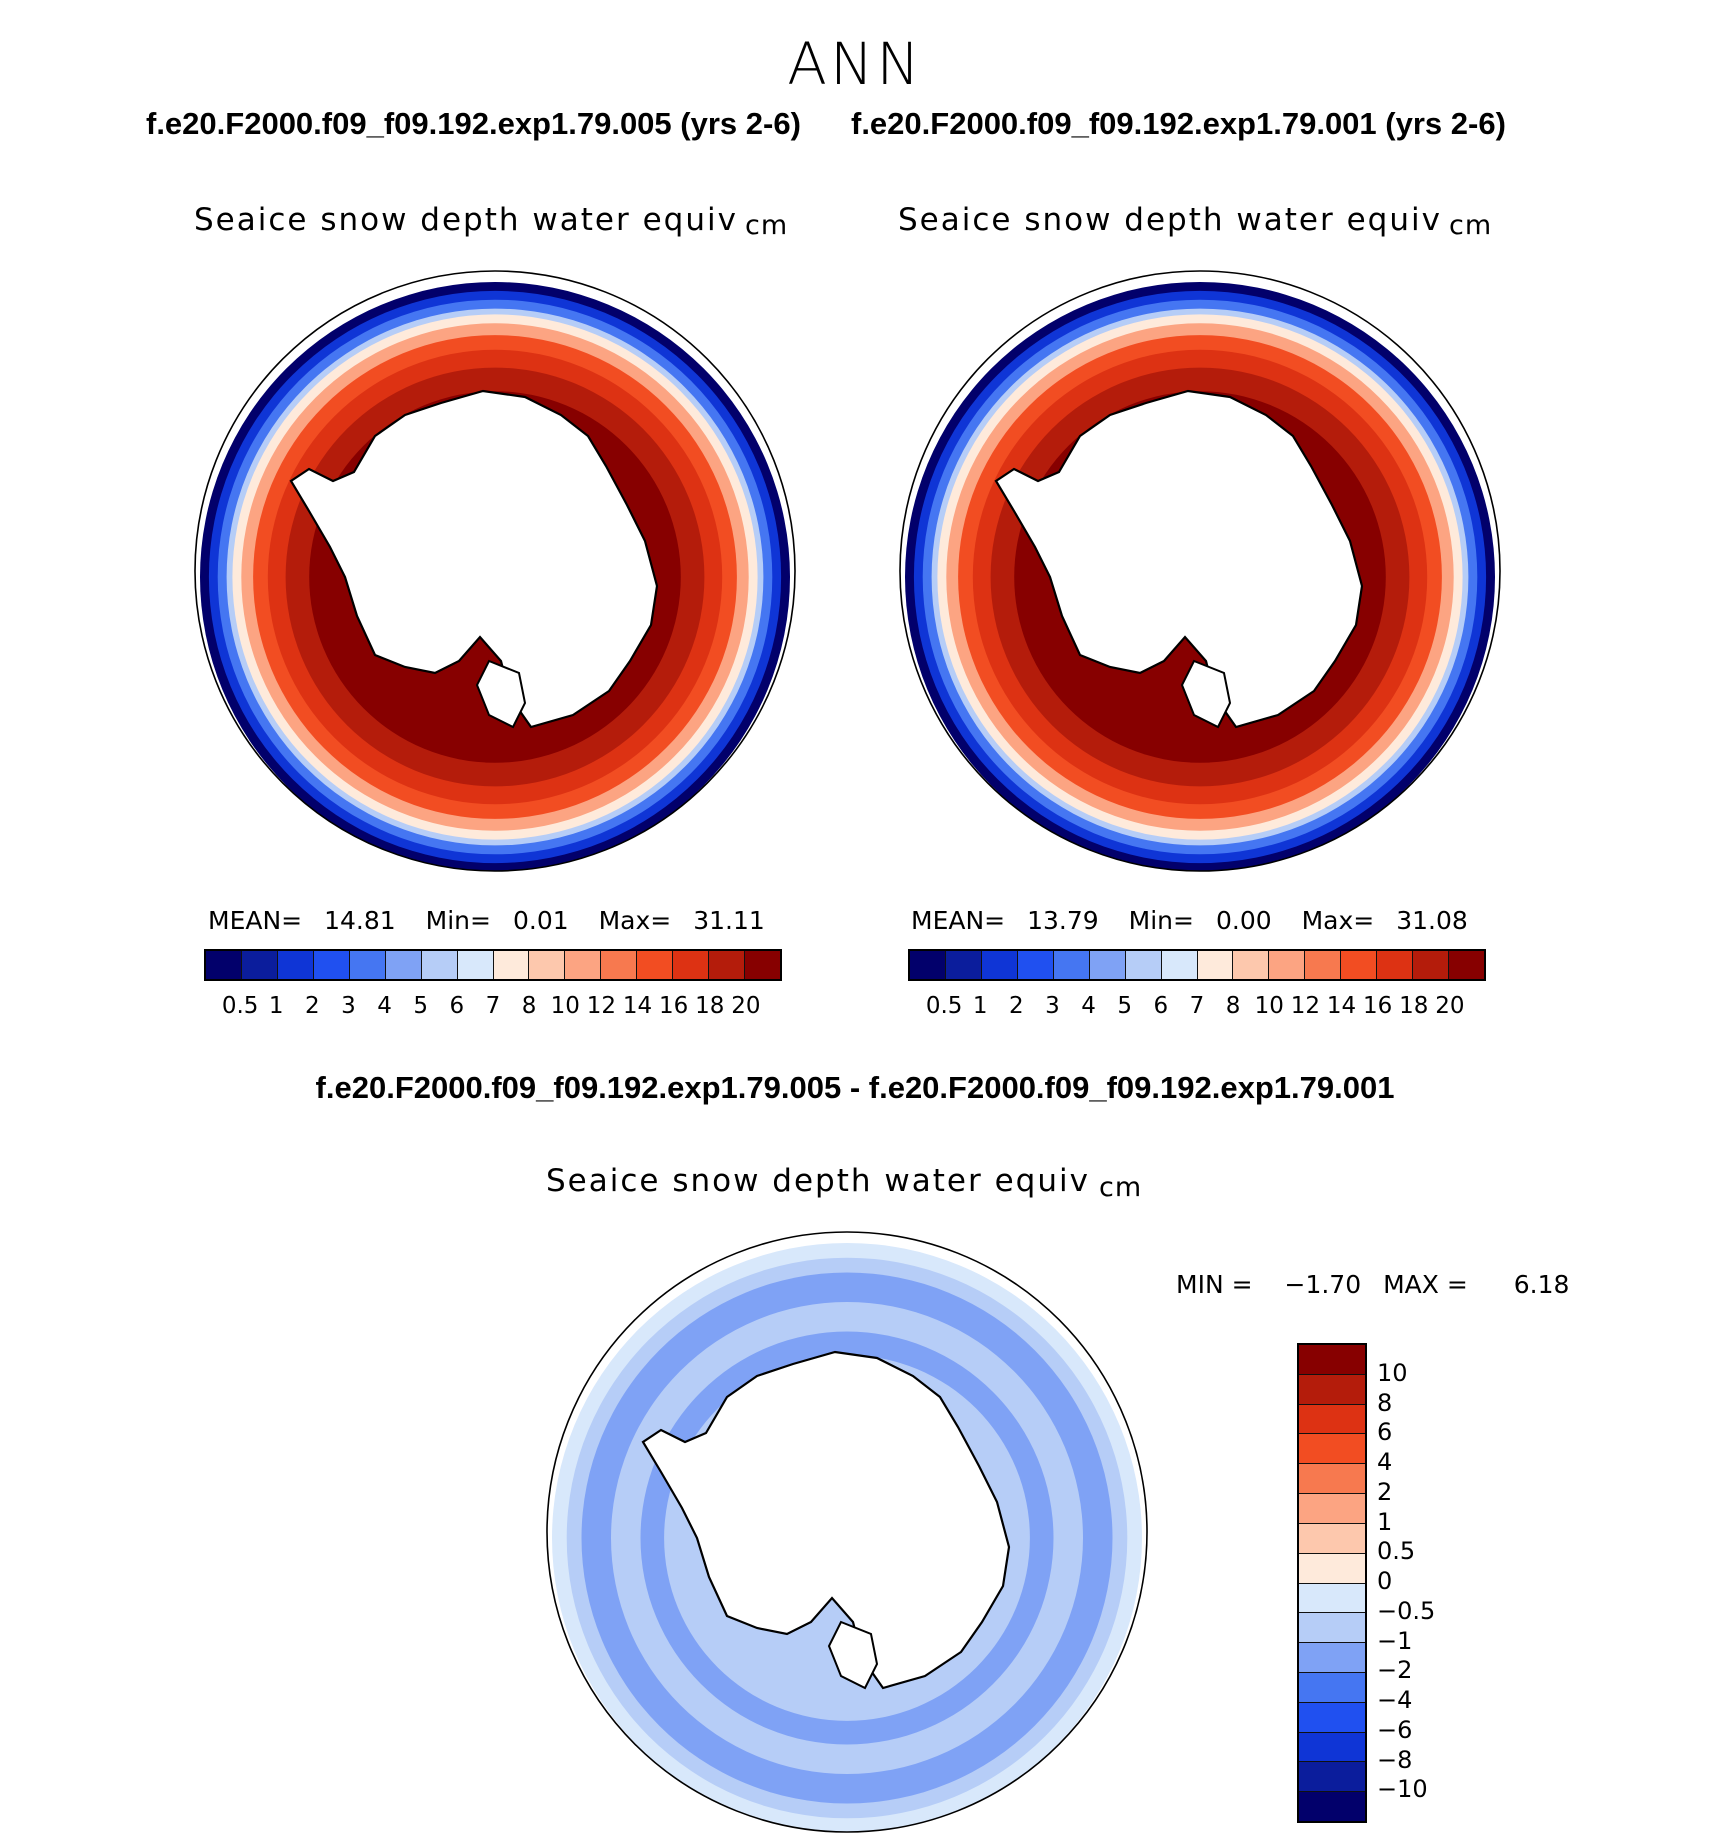 Image resolution: width=1710 pixels, height=1839 pixels. I want to click on panel1-mean: 14.81, so click(360, 920).